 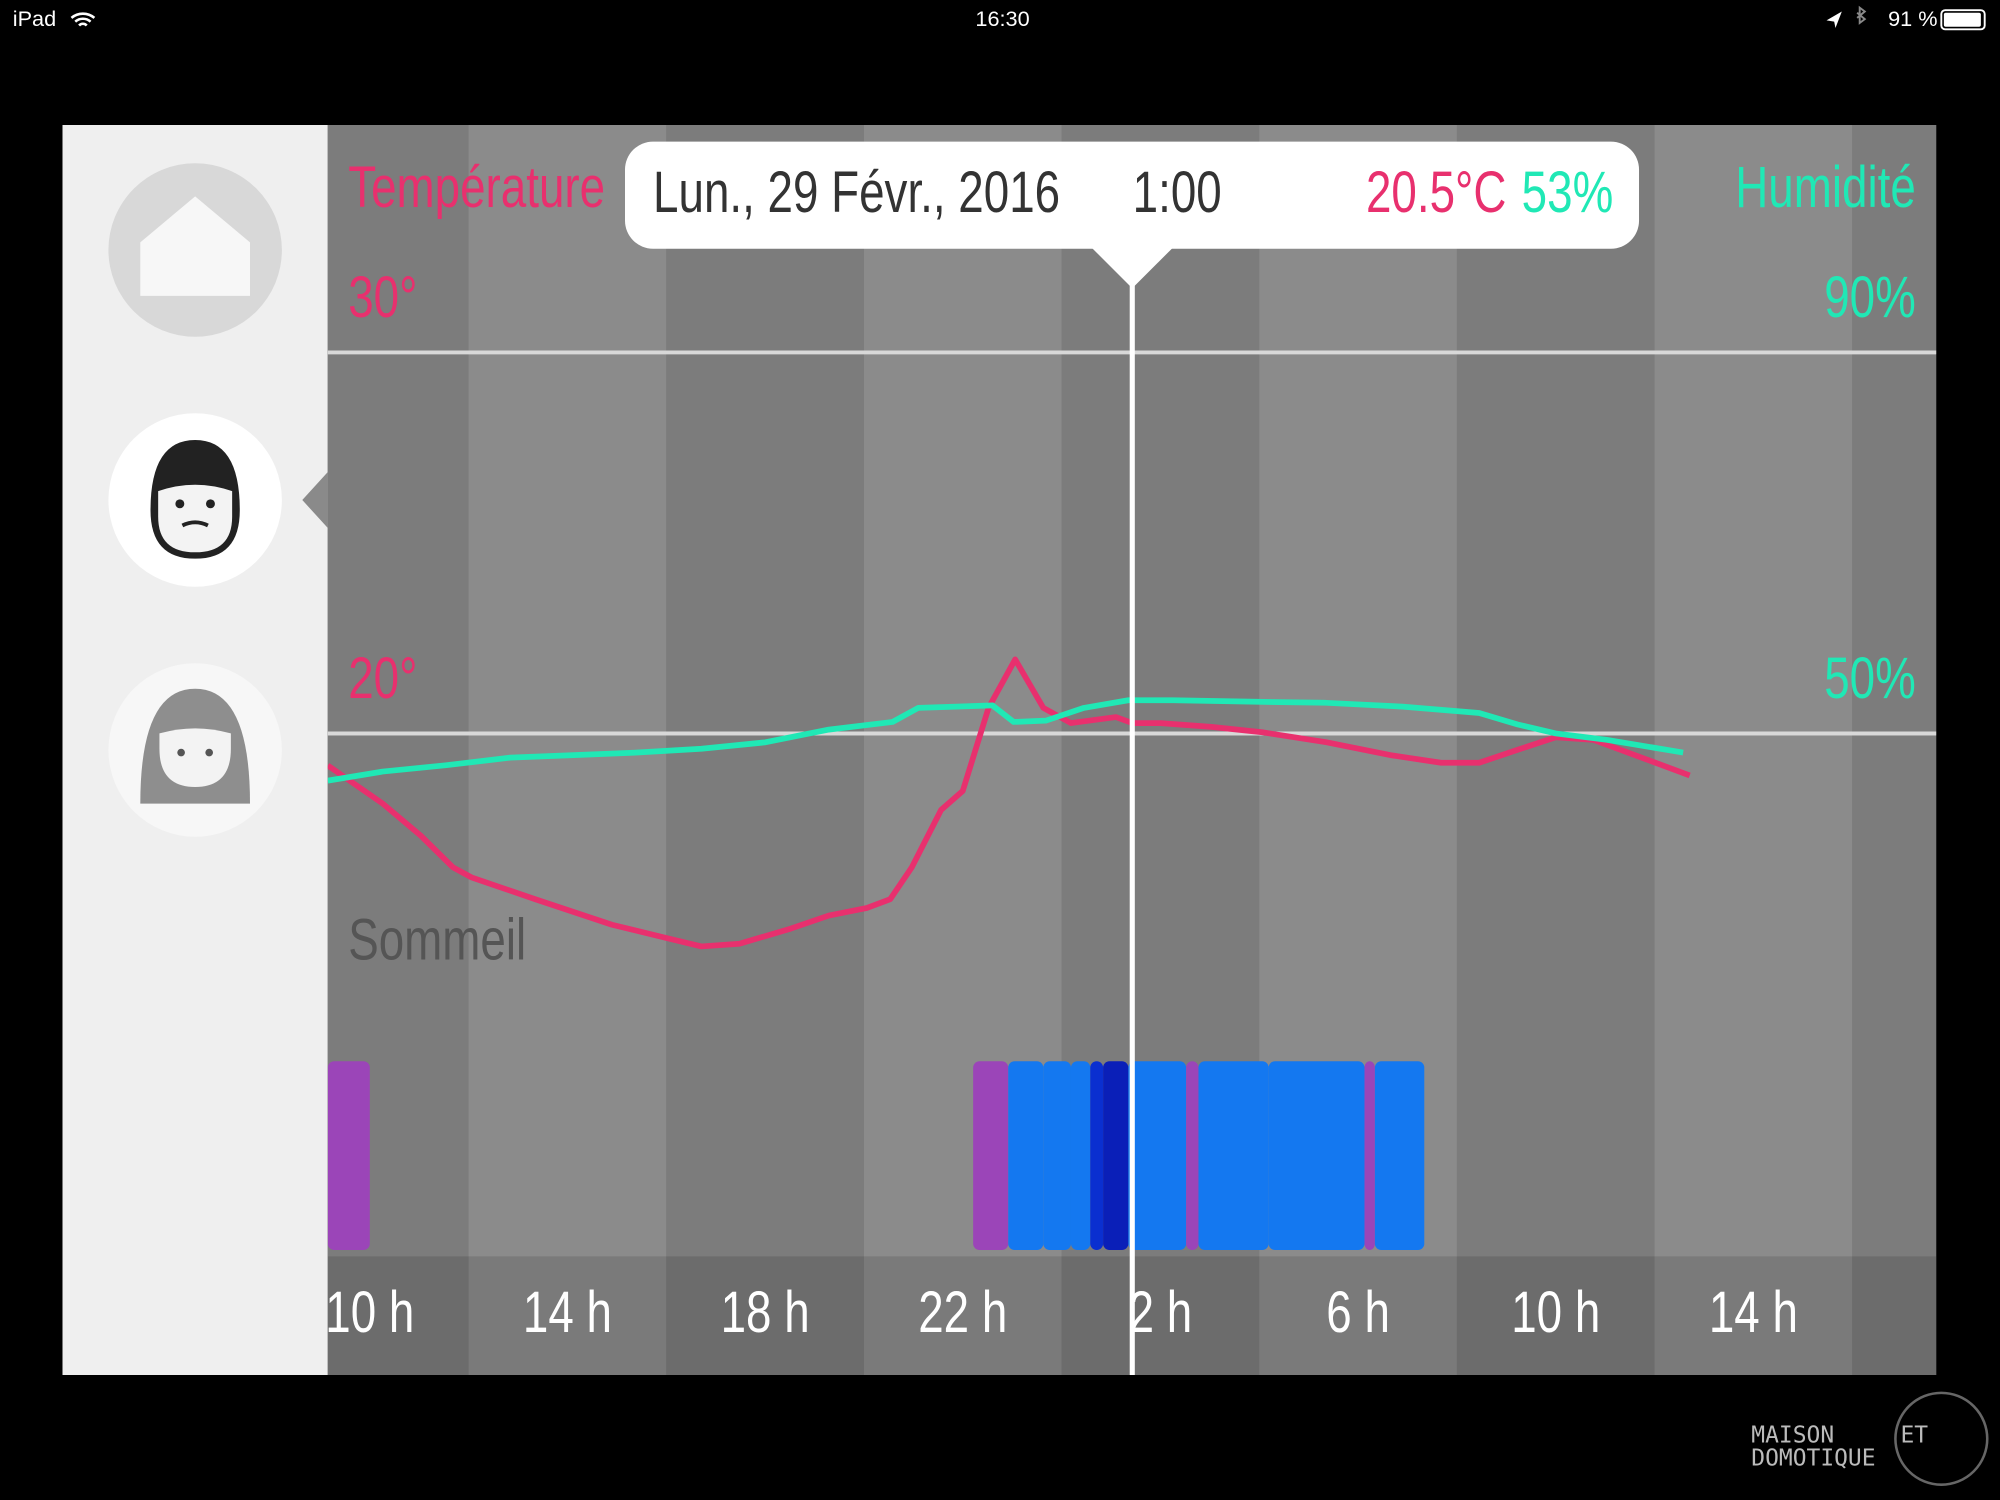 I want to click on x-tick-label: 22 h, so click(x=962, y=1312).